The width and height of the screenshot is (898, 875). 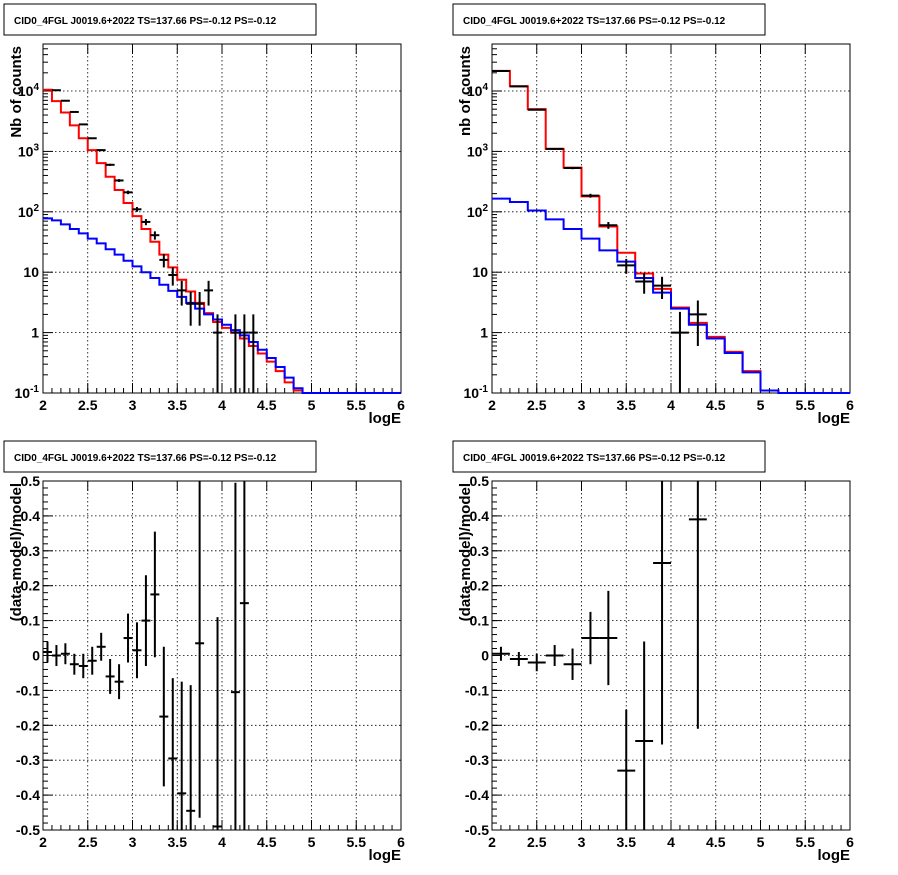 What do you see at coordinates (16, 92) in the screenshot?
I see `y-axis-label: Nb of counts` at bounding box center [16, 92].